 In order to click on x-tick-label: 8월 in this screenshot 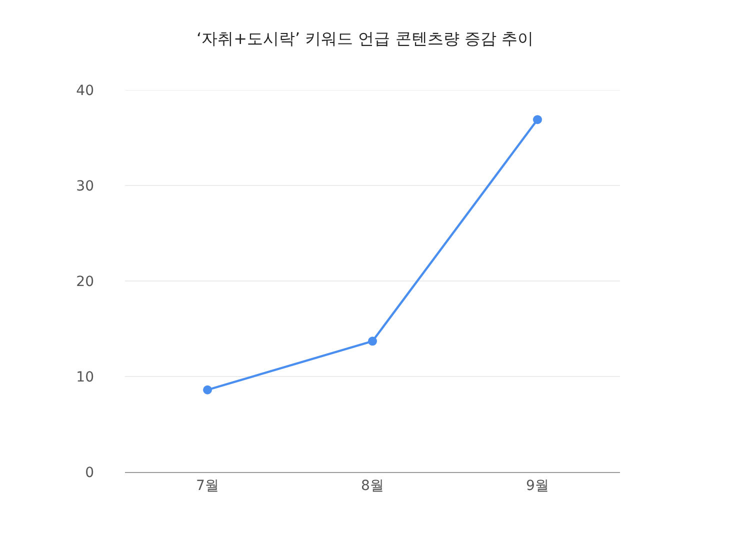, I will do `click(372, 486)`.